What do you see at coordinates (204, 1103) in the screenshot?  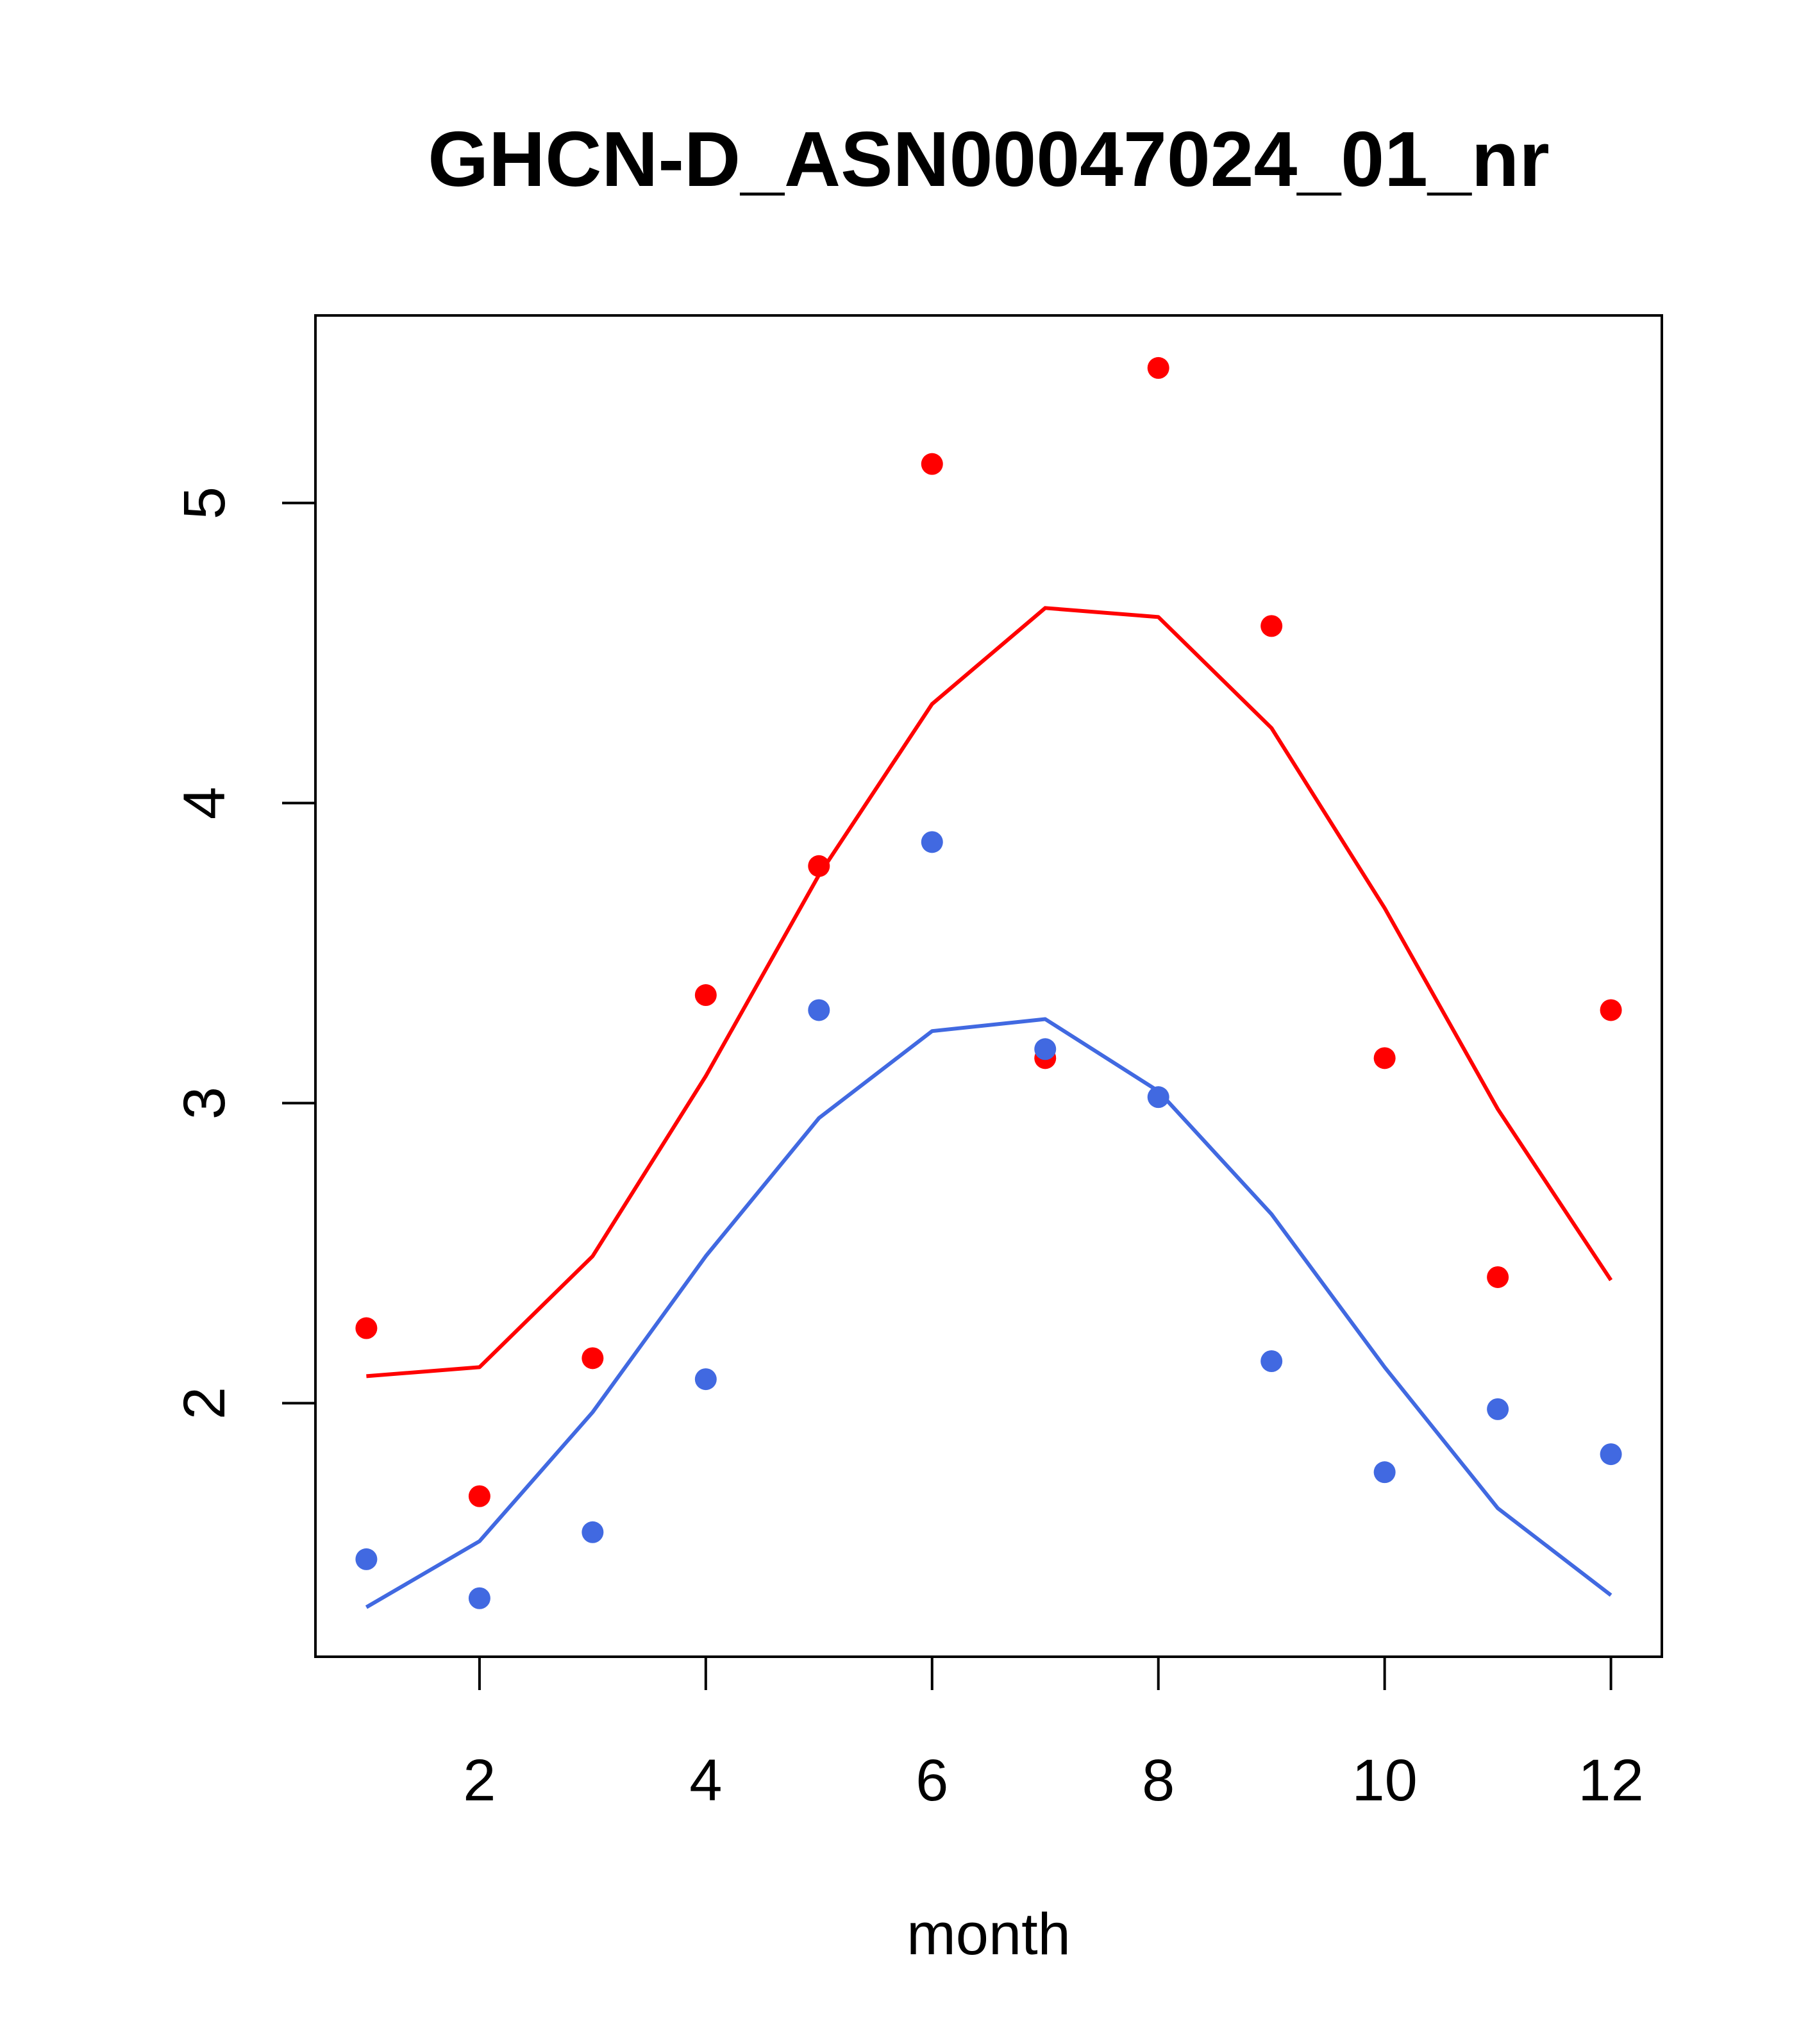 I see `y-tick-label: 3` at bounding box center [204, 1103].